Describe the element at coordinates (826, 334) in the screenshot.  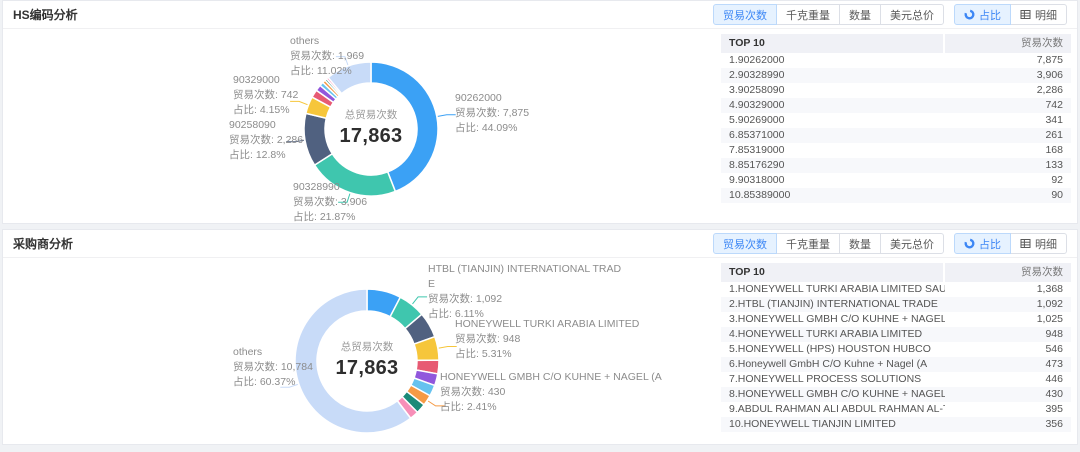
I see `row-label: 4.HONEYWELL TURKI ARABIA LIMITED` at that location.